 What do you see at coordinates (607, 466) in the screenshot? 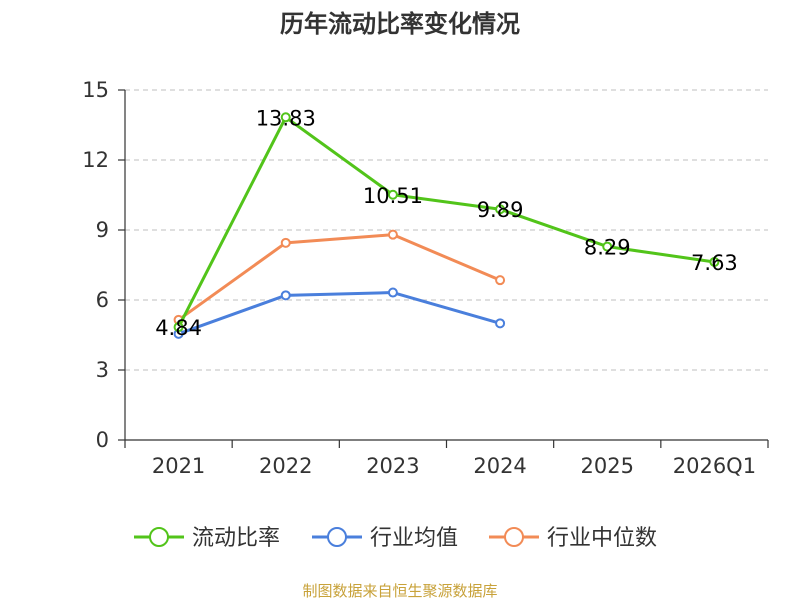
I see `x-tick-label: 2025` at bounding box center [607, 466].